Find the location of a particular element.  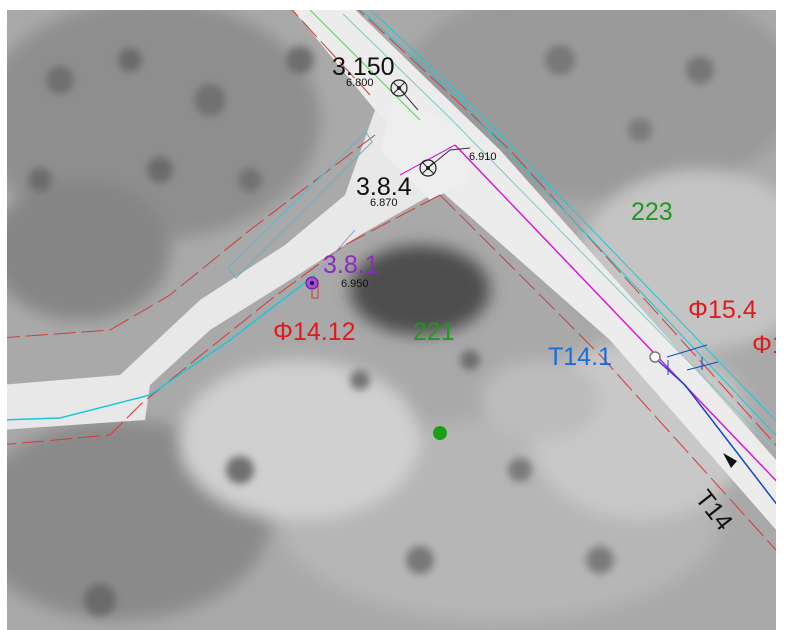

road-edge-green is located at coordinates (365, 65).